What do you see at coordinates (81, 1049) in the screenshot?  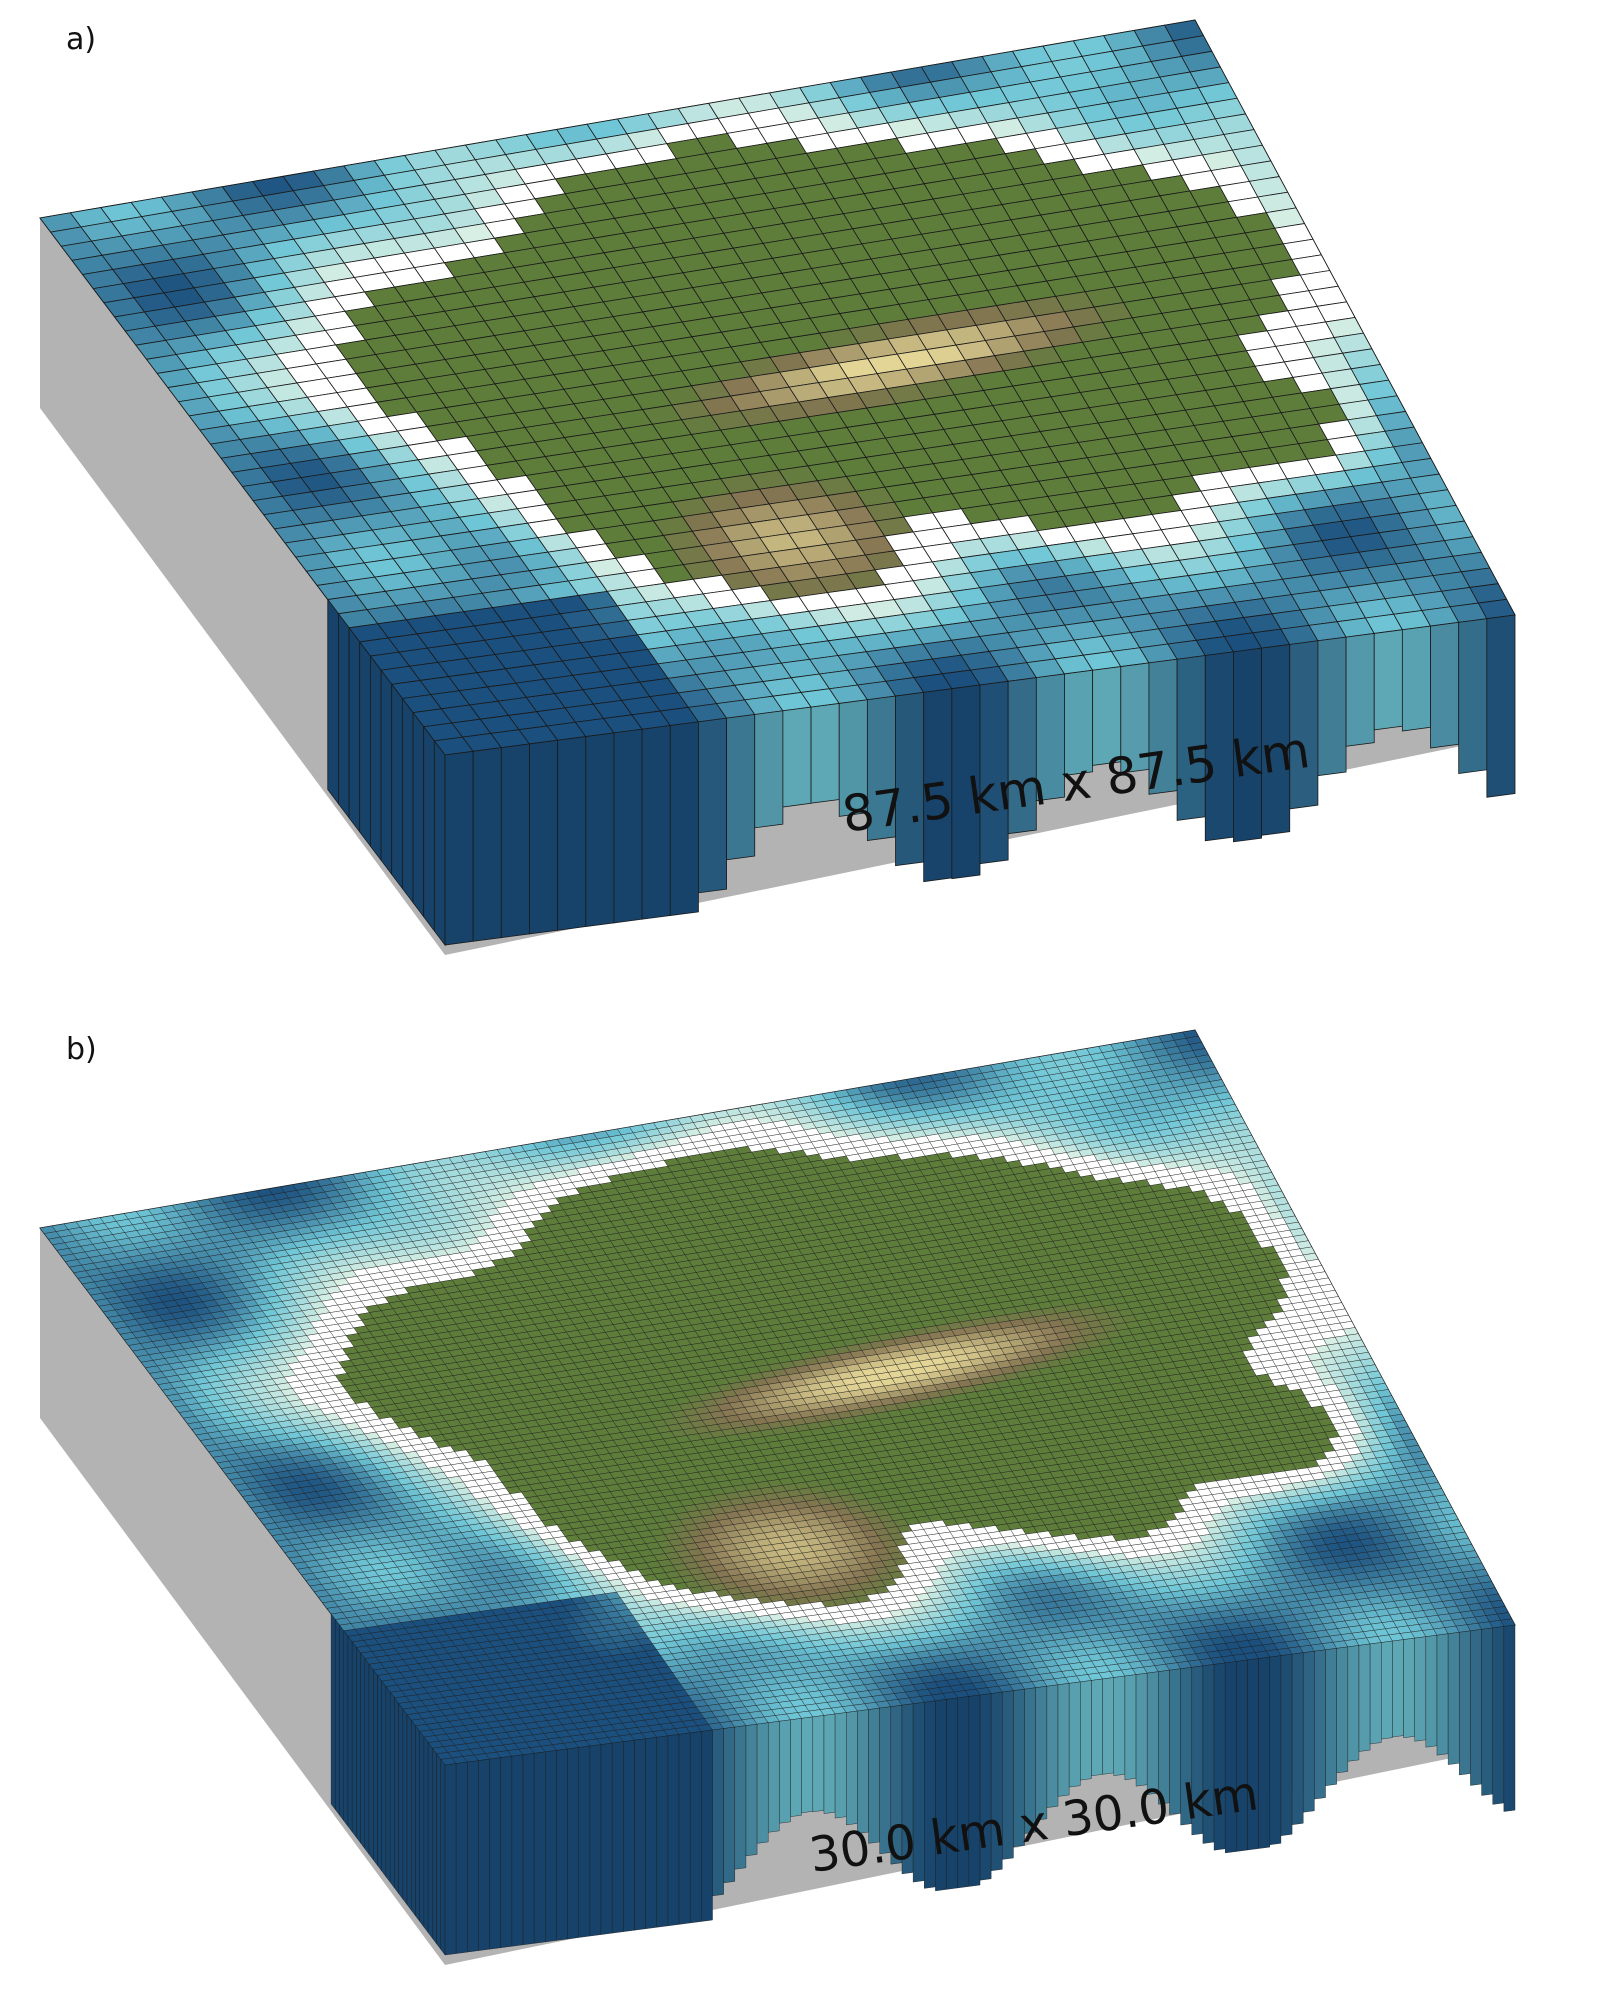 I see `panel-label-b: b)` at bounding box center [81, 1049].